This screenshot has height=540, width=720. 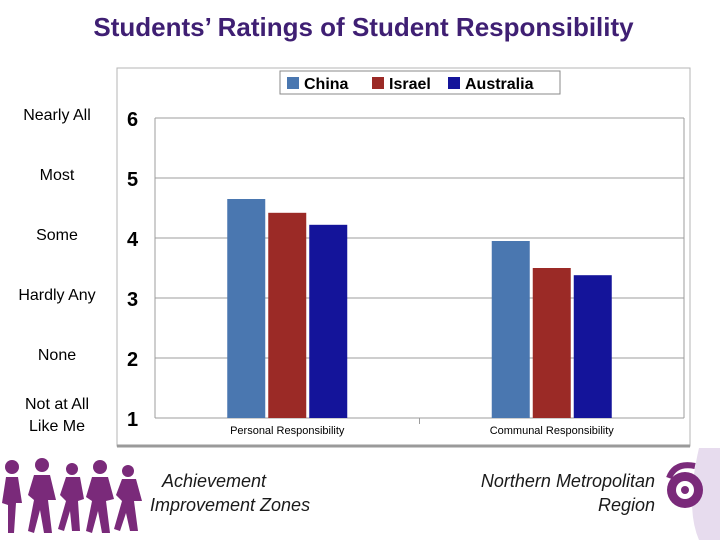 I want to click on legend-box, so click(x=420, y=82).